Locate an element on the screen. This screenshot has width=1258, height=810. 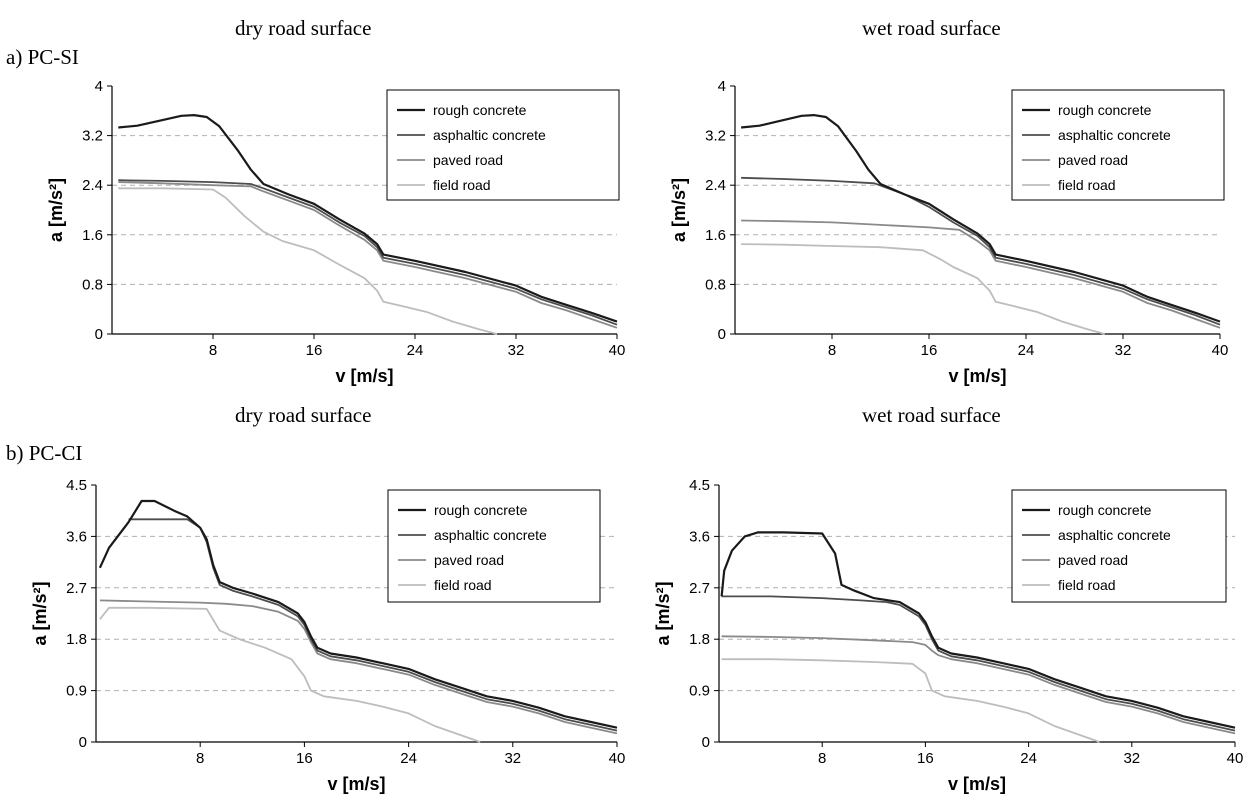
heading-wet-road-surface-bottom: wet road surface is located at coordinates (931, 415).